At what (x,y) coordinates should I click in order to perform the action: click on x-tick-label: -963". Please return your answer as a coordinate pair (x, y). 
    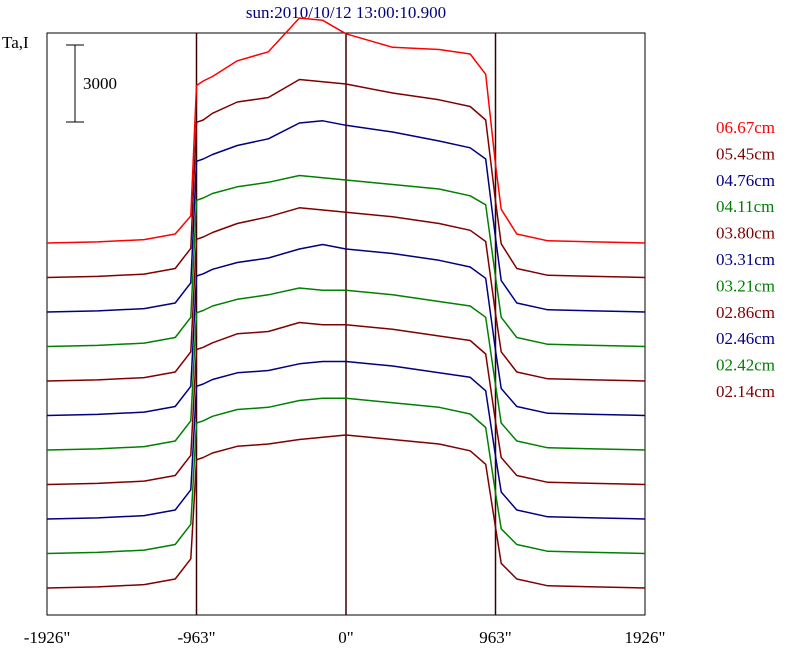
    Looking at the image, I should click on (196, 637).